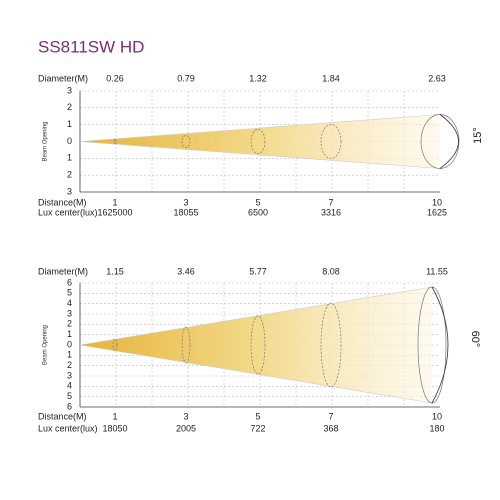 The height and width of the screenshot is (500, 500). Describe the element at coordinates (258, 271) in the screenshot. I see `diameter-value: 5.77` at that location.